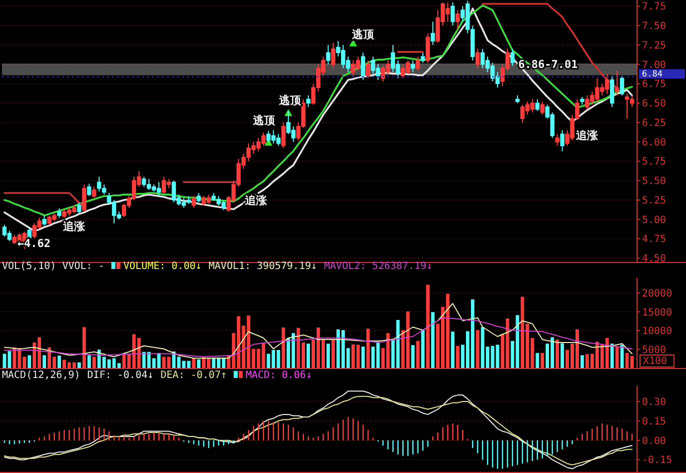 The height and width of the screenshot is (473, 686). What do you see at coordinates (41, 375) in the screenshot?
I see `chart-title: MACD(12,26,9)` at bounding box center [41, 375].